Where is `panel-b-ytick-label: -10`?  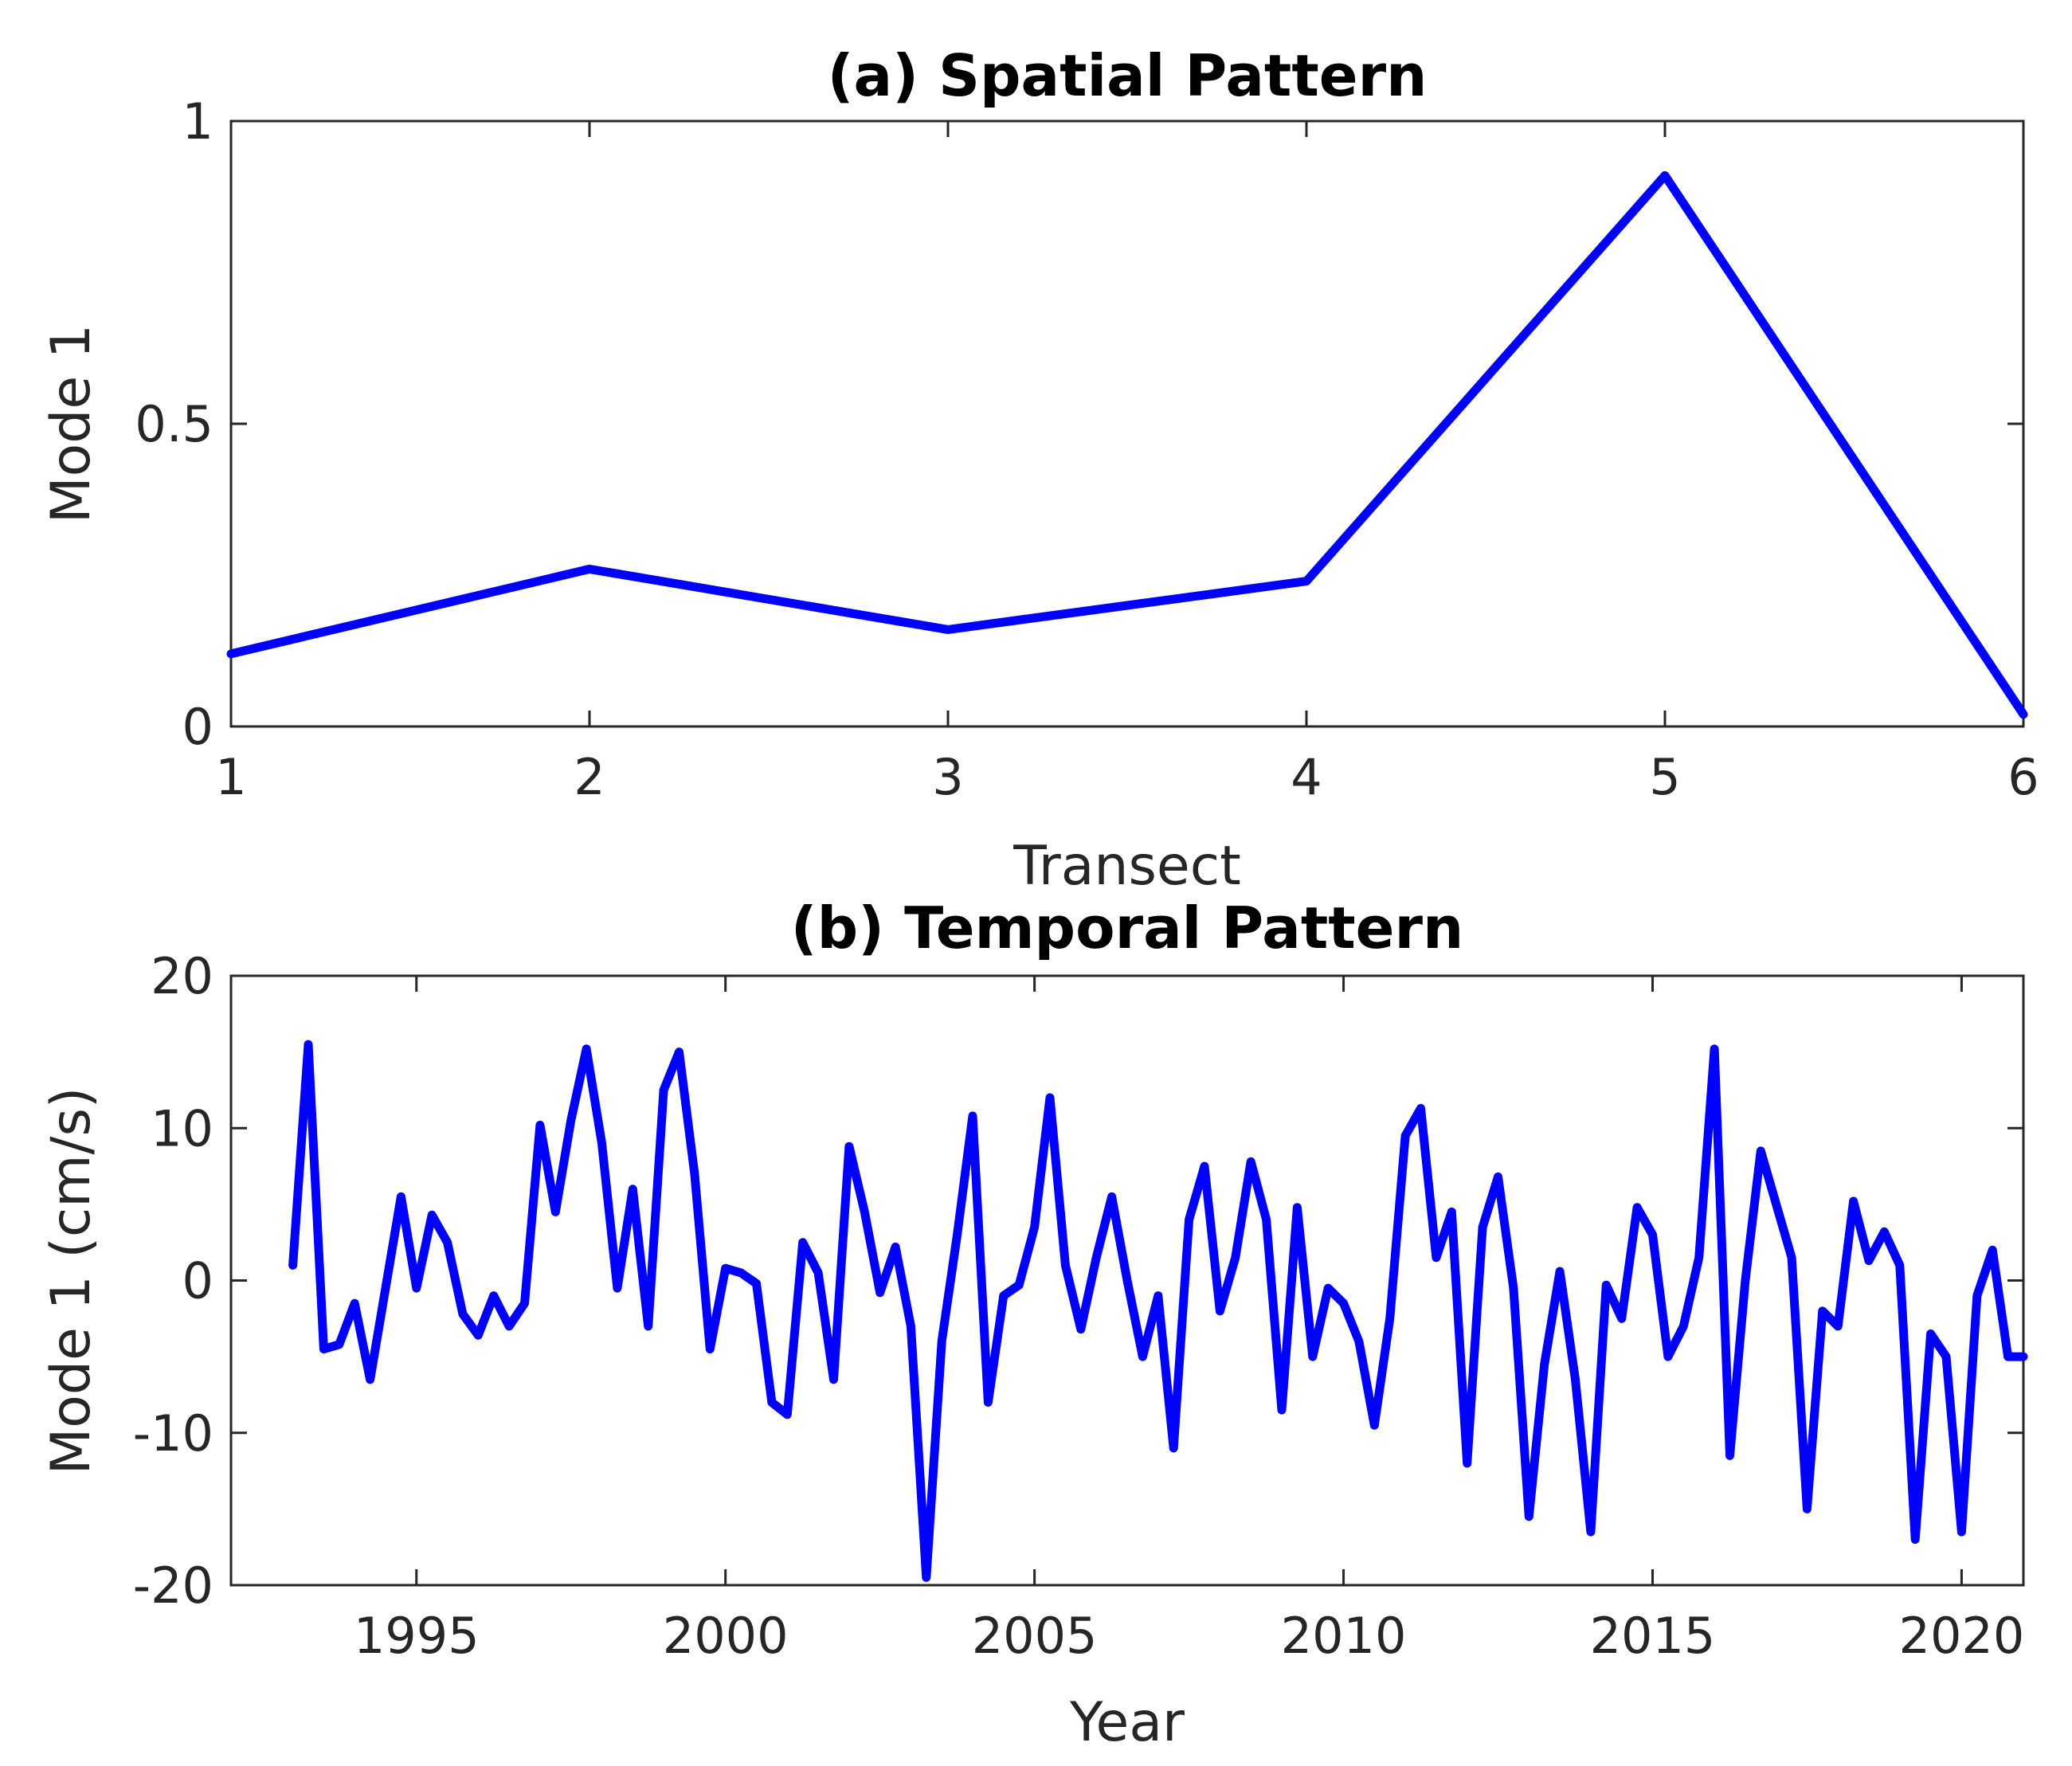
panel-b-ytick-label: -10 is located at coordinates (173, 1434).